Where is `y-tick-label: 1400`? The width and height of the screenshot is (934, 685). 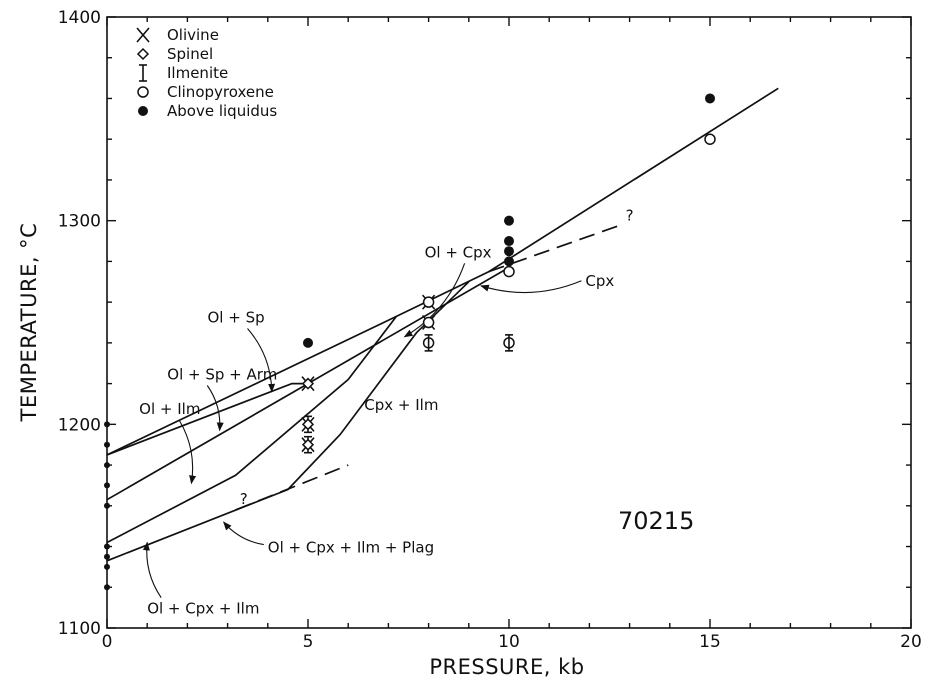
y-tick-label: 1400 is located at coordinates (79, 18).